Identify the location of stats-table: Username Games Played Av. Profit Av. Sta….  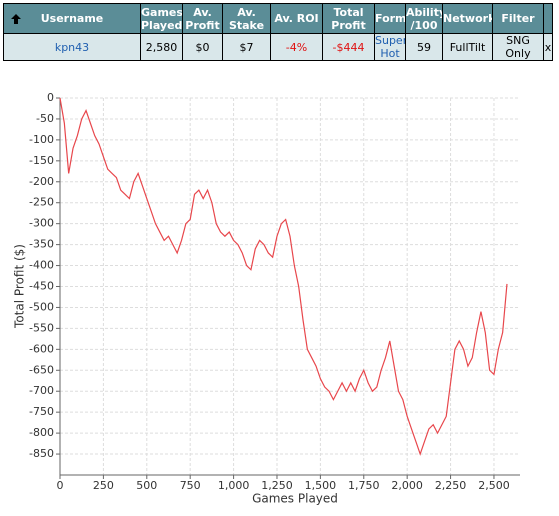
(278, 32).